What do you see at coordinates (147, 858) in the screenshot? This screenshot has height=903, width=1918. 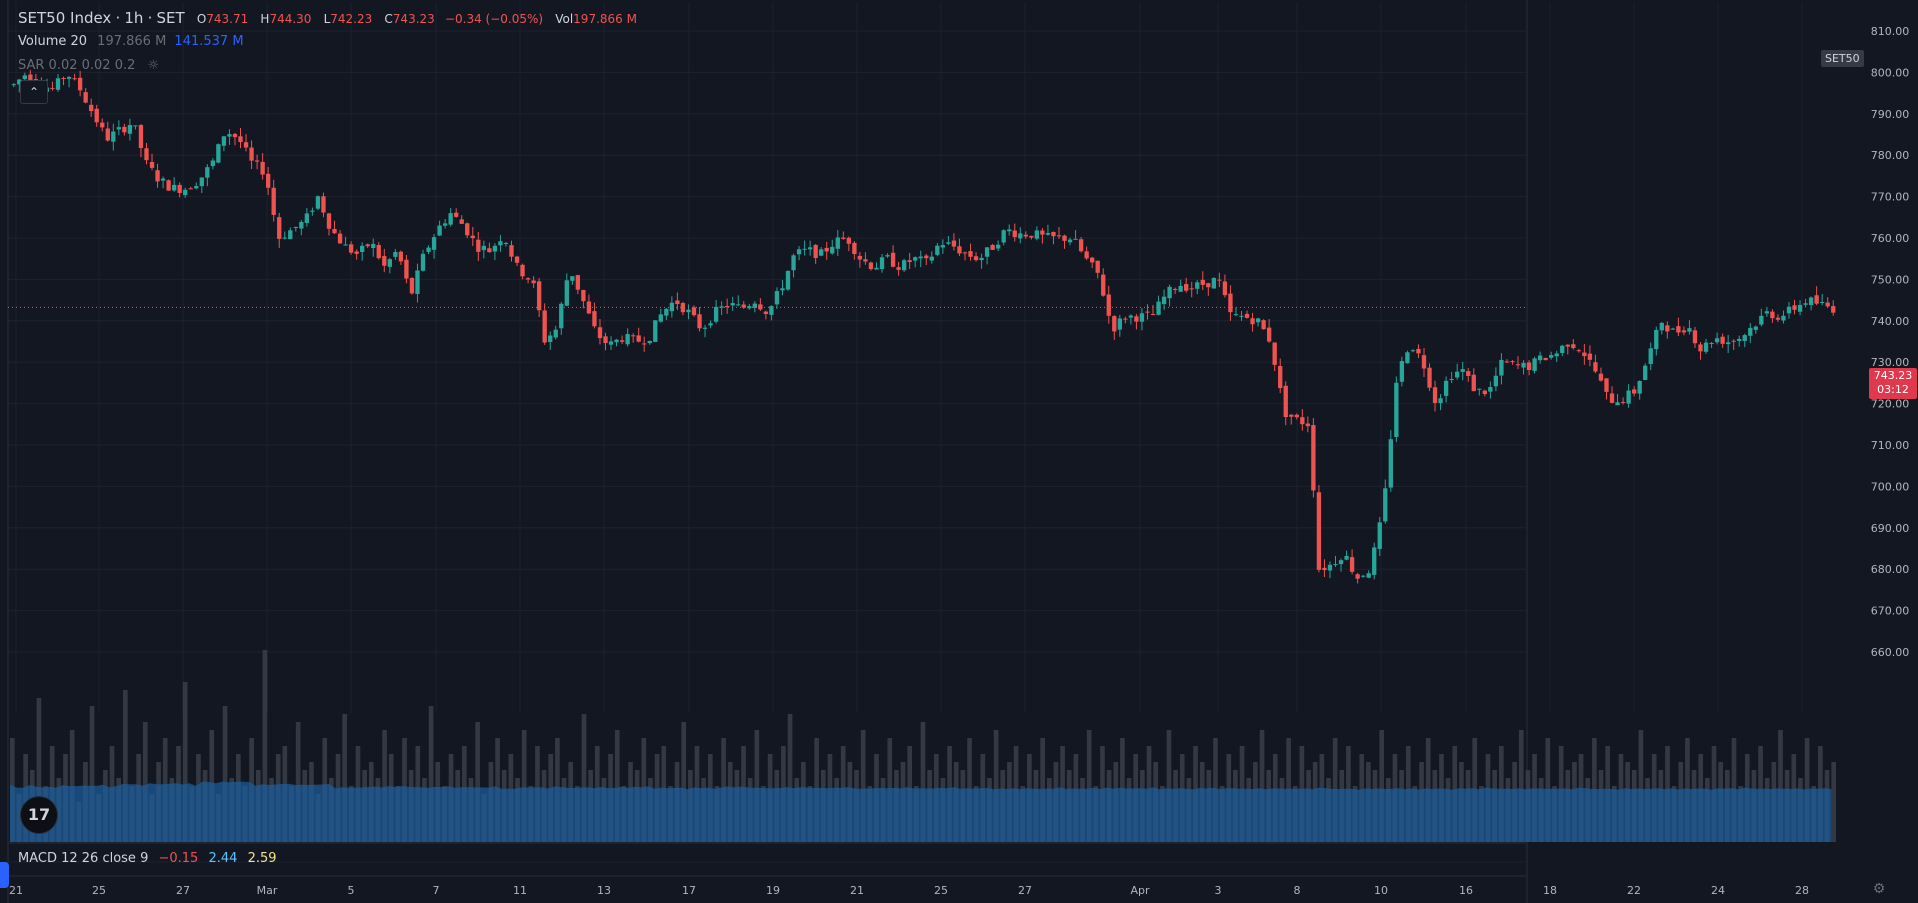 I see `macd-legend: MACD 12 26 close 9 −0.15 2.44 2.59` at bounding box center [147, 858].